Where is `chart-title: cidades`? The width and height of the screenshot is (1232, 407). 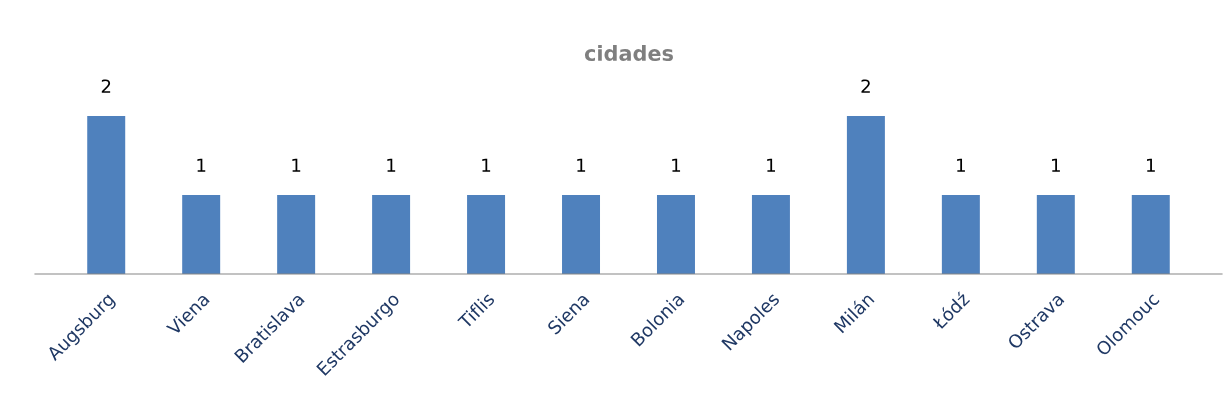 chart-title: cidades is located at coordinates (628, 53).